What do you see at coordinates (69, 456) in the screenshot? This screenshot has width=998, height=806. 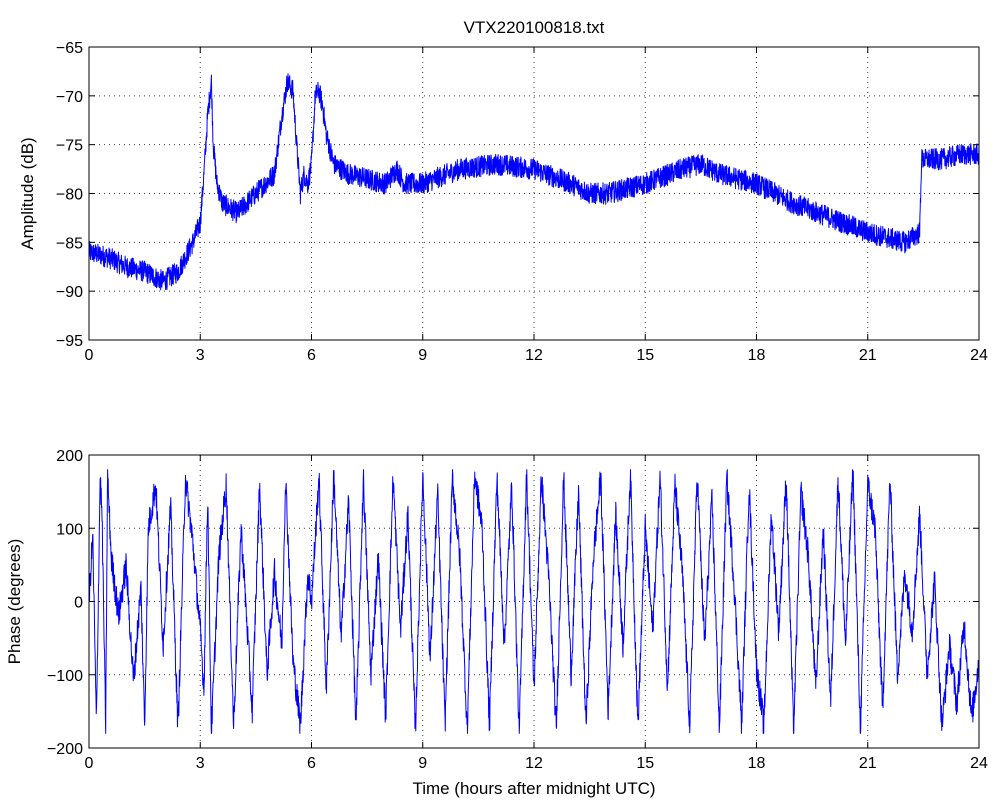 I see `y-tick-label: 200` at bounding box center [69, 456].